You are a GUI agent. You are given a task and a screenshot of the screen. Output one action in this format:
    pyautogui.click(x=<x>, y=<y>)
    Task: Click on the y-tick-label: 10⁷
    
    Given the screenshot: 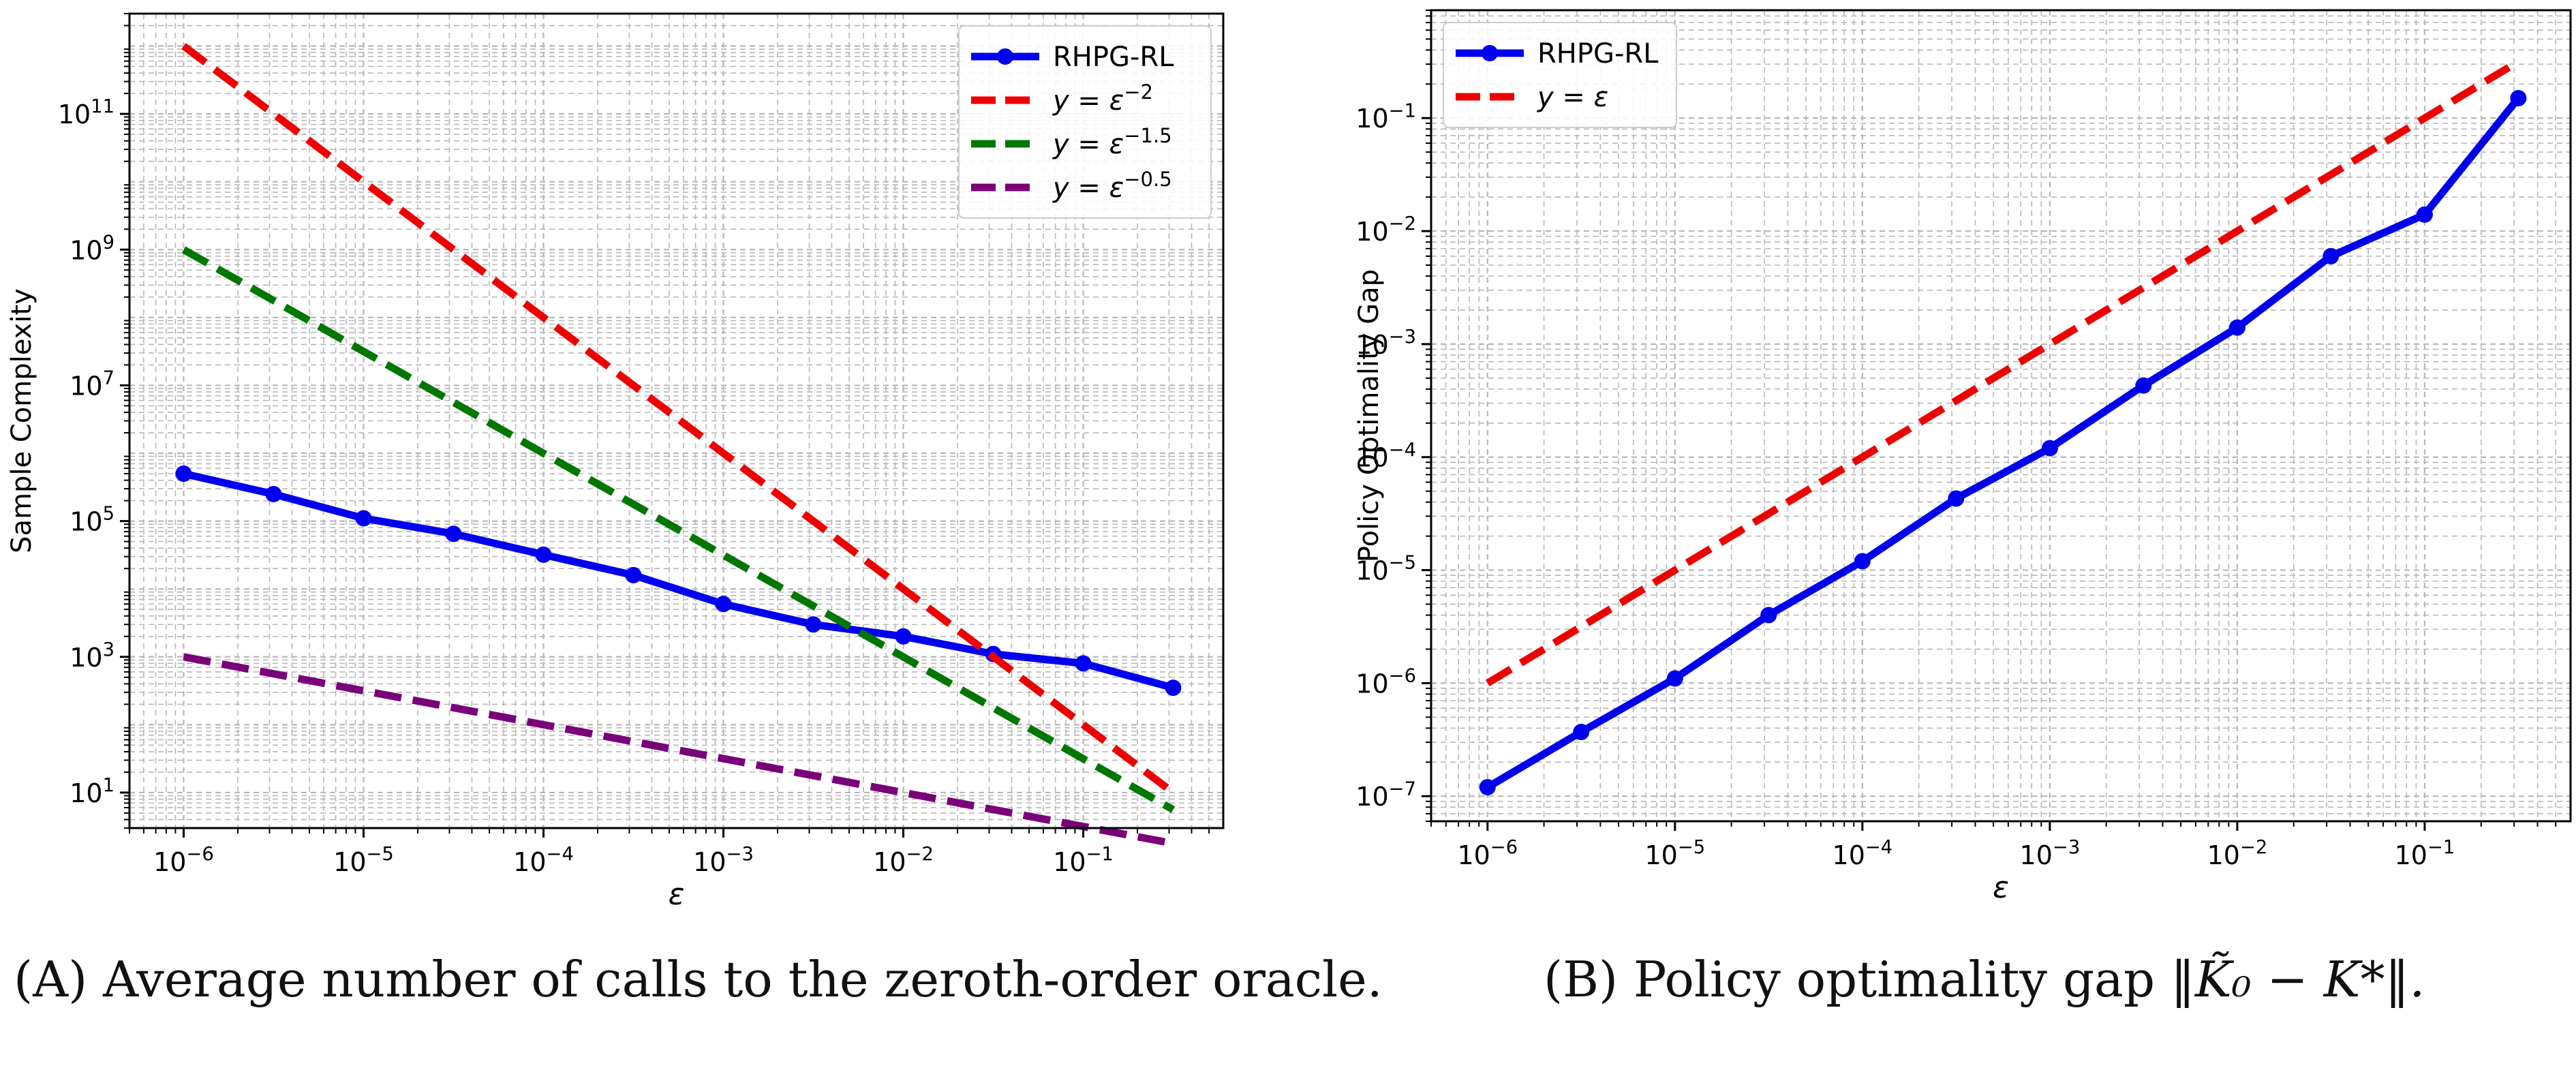 What is the action you would take?
    pyautogui.click(x=92, y=384)
    